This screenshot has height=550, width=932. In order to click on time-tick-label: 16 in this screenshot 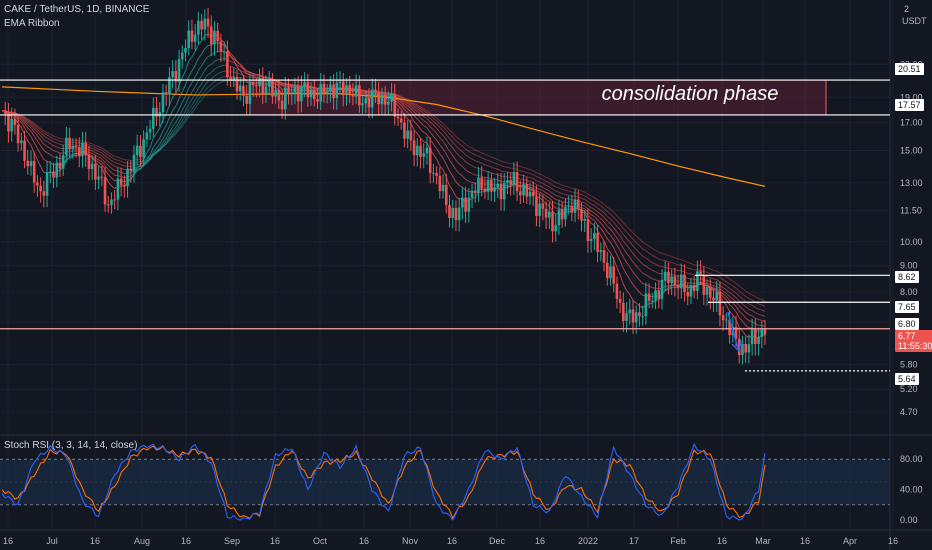, I will do `click(893, 541)`.